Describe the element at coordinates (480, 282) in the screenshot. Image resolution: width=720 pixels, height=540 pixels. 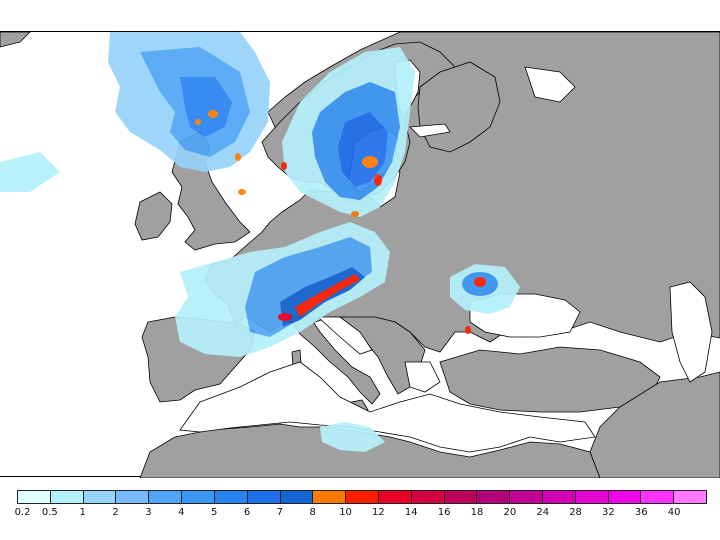
I see `precip-ukraine-cell` at that location.